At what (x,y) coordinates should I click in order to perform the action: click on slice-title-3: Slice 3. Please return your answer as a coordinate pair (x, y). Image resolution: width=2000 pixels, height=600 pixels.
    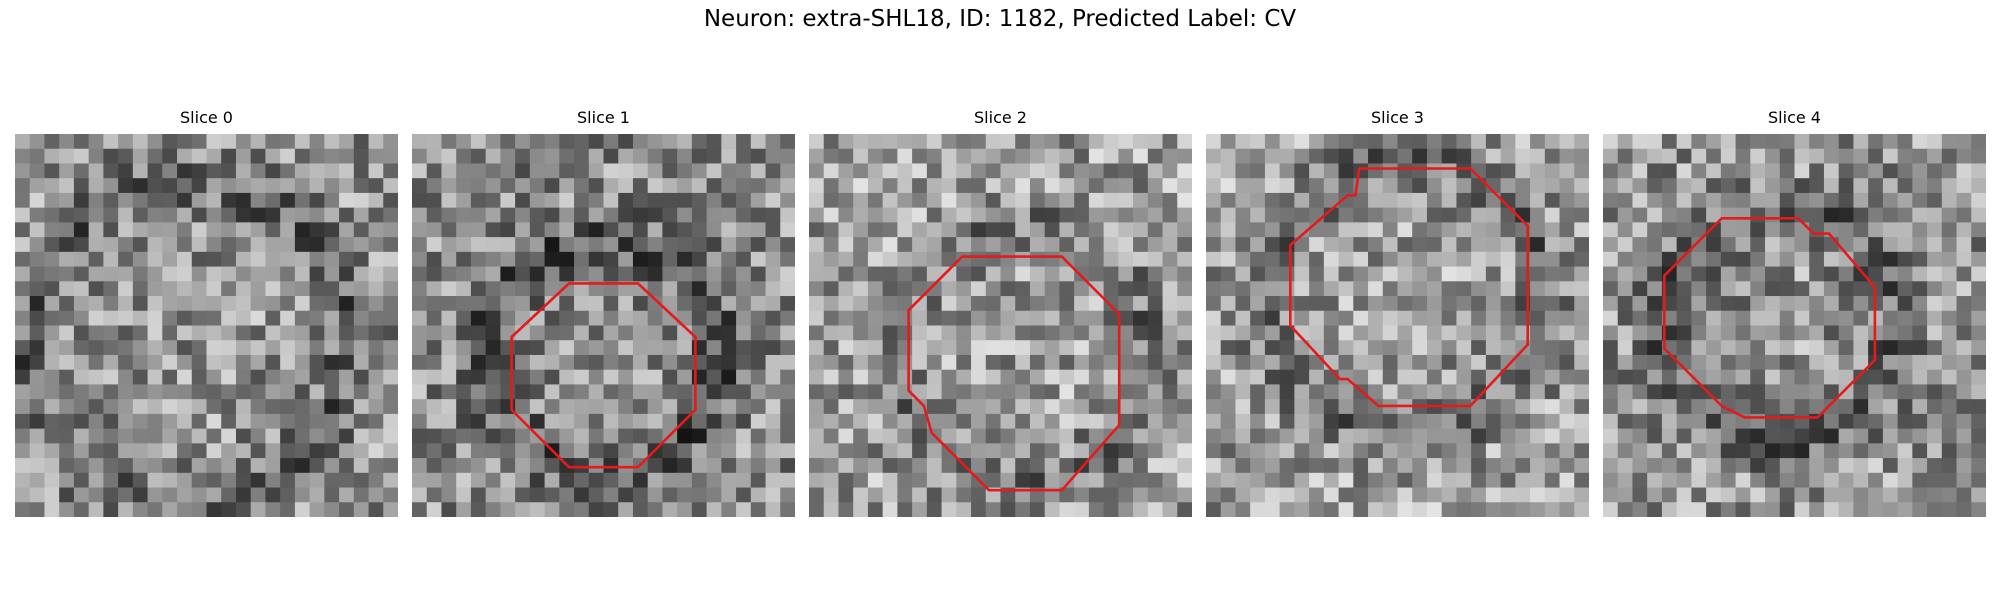
    Looking at the image, I should click on (1397, 117).